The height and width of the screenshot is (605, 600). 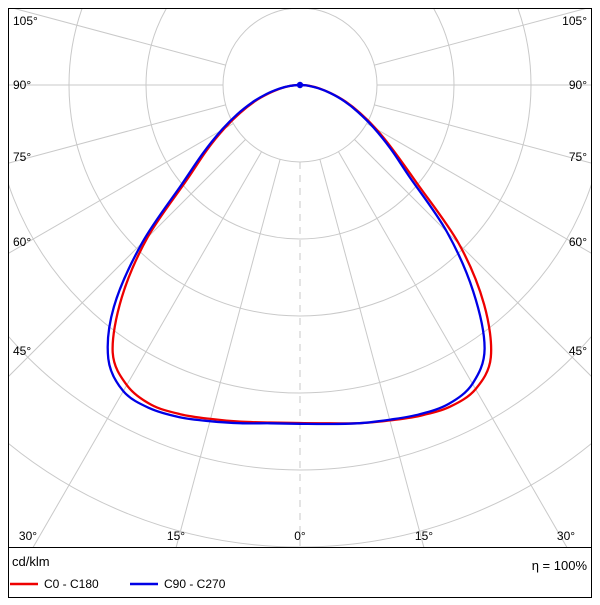 What do you see at coordinates (300, 85) in the screenshot?
I see `luminaire-center-dot` at bounding box center [300, 85].